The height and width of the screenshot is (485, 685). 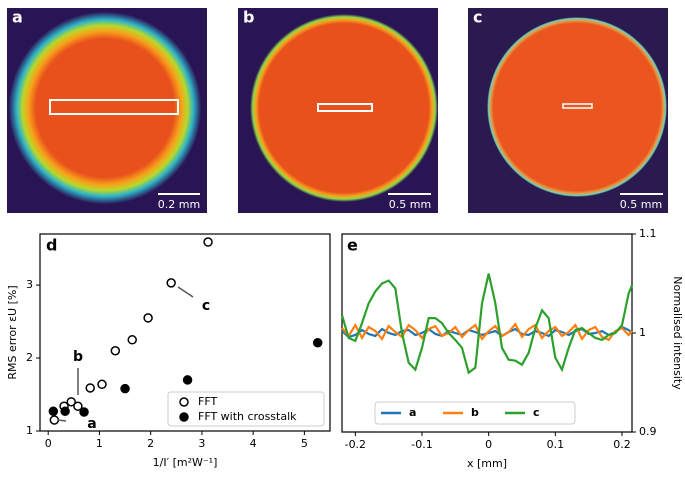 I want to click on x-axis-label: x [mm], so click(x=487, y=463).